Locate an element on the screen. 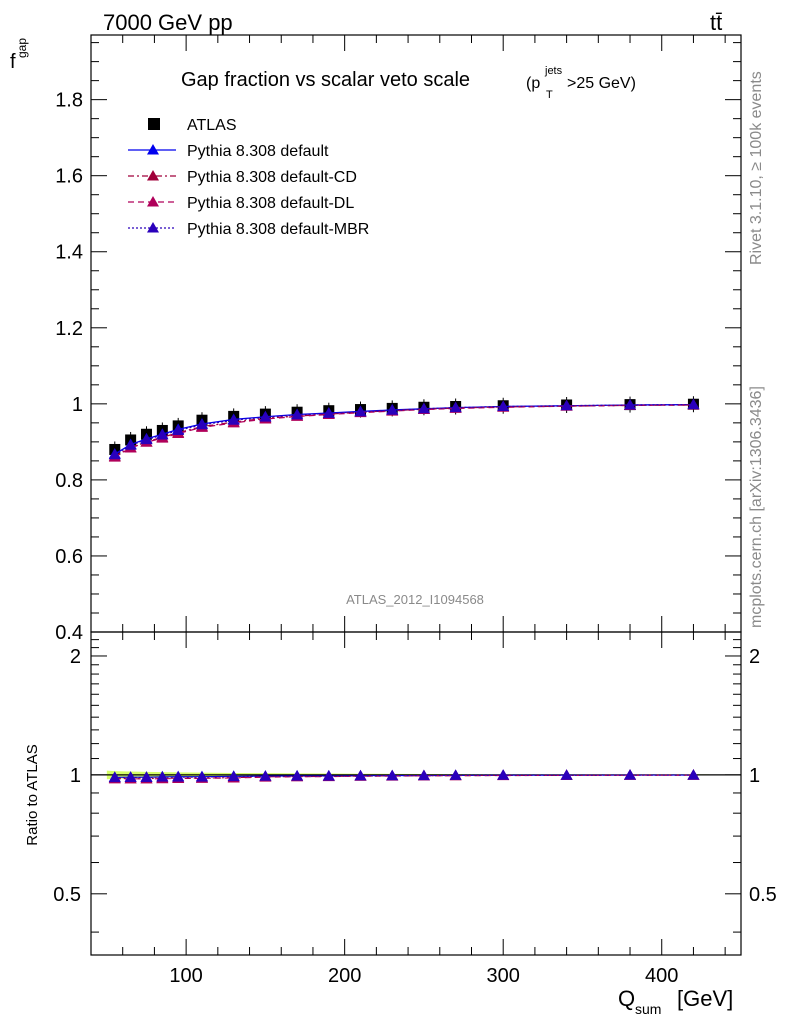 This screenshot has width=786, height=1024. title-cut-sub: T is located at coordinates (549, 95).